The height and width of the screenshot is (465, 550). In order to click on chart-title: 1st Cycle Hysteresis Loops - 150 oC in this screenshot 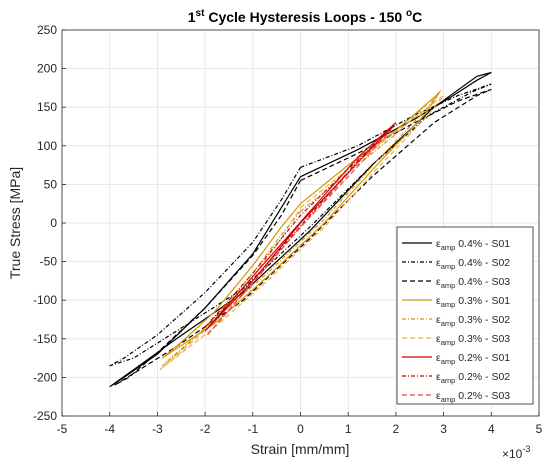, I will do `click(305, 16)`.